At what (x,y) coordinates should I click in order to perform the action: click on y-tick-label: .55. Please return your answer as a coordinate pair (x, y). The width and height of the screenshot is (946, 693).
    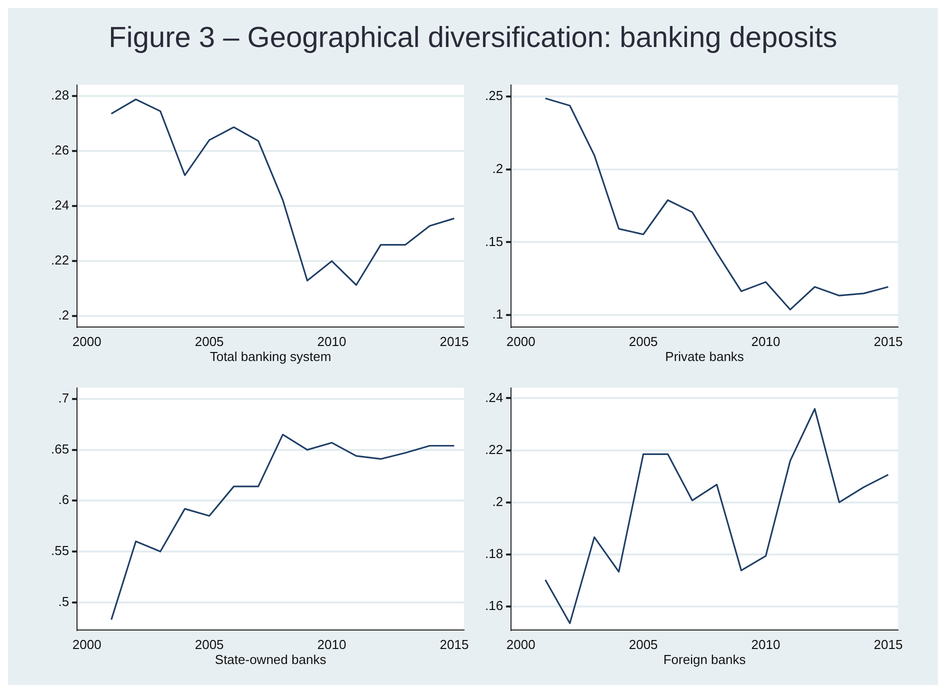
    Looking at the image, I should click on (60, 550).